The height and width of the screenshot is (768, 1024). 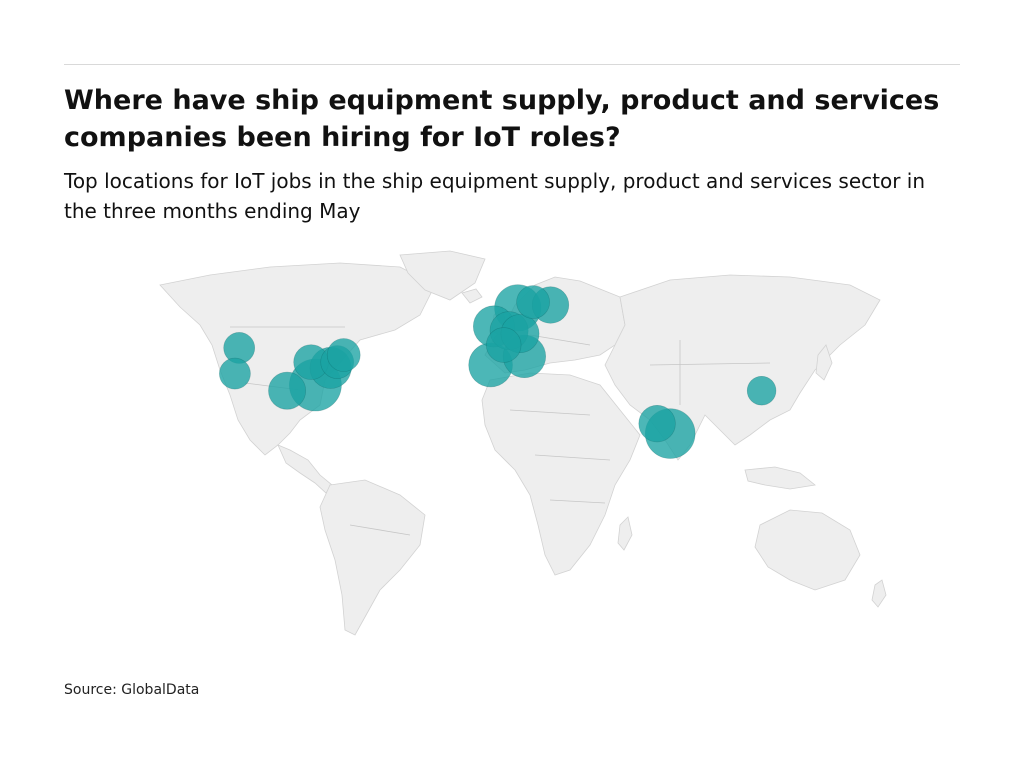 I want to click on bubble-layer, so click(x=498, y=371).